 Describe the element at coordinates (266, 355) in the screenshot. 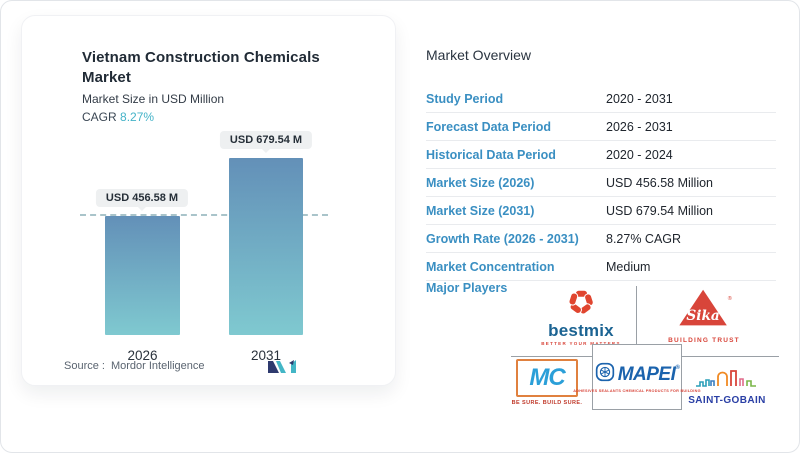

I see `x-axis-label-2031: 2031` at that location.